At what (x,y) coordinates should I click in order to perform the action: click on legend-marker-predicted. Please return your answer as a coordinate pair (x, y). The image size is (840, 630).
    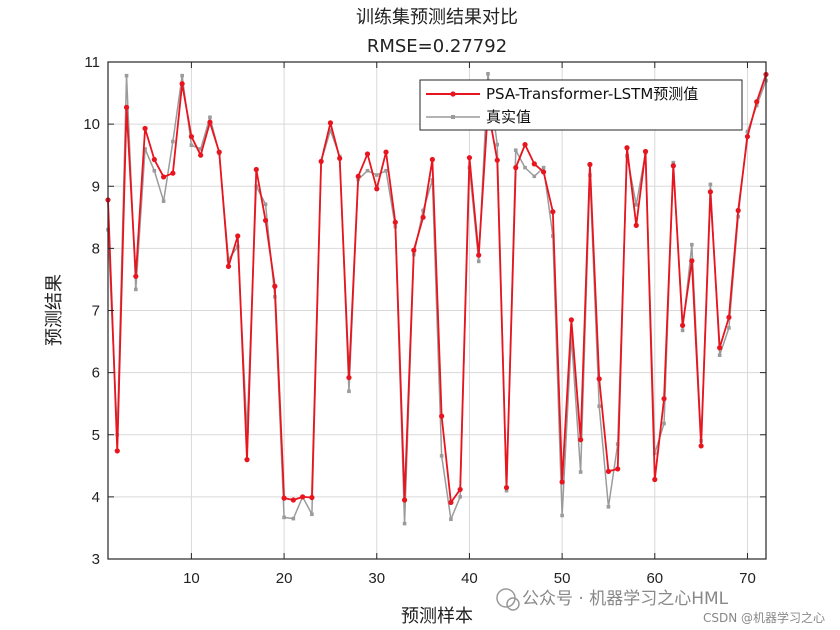
    Looking at the image, I should click on (453, 94).